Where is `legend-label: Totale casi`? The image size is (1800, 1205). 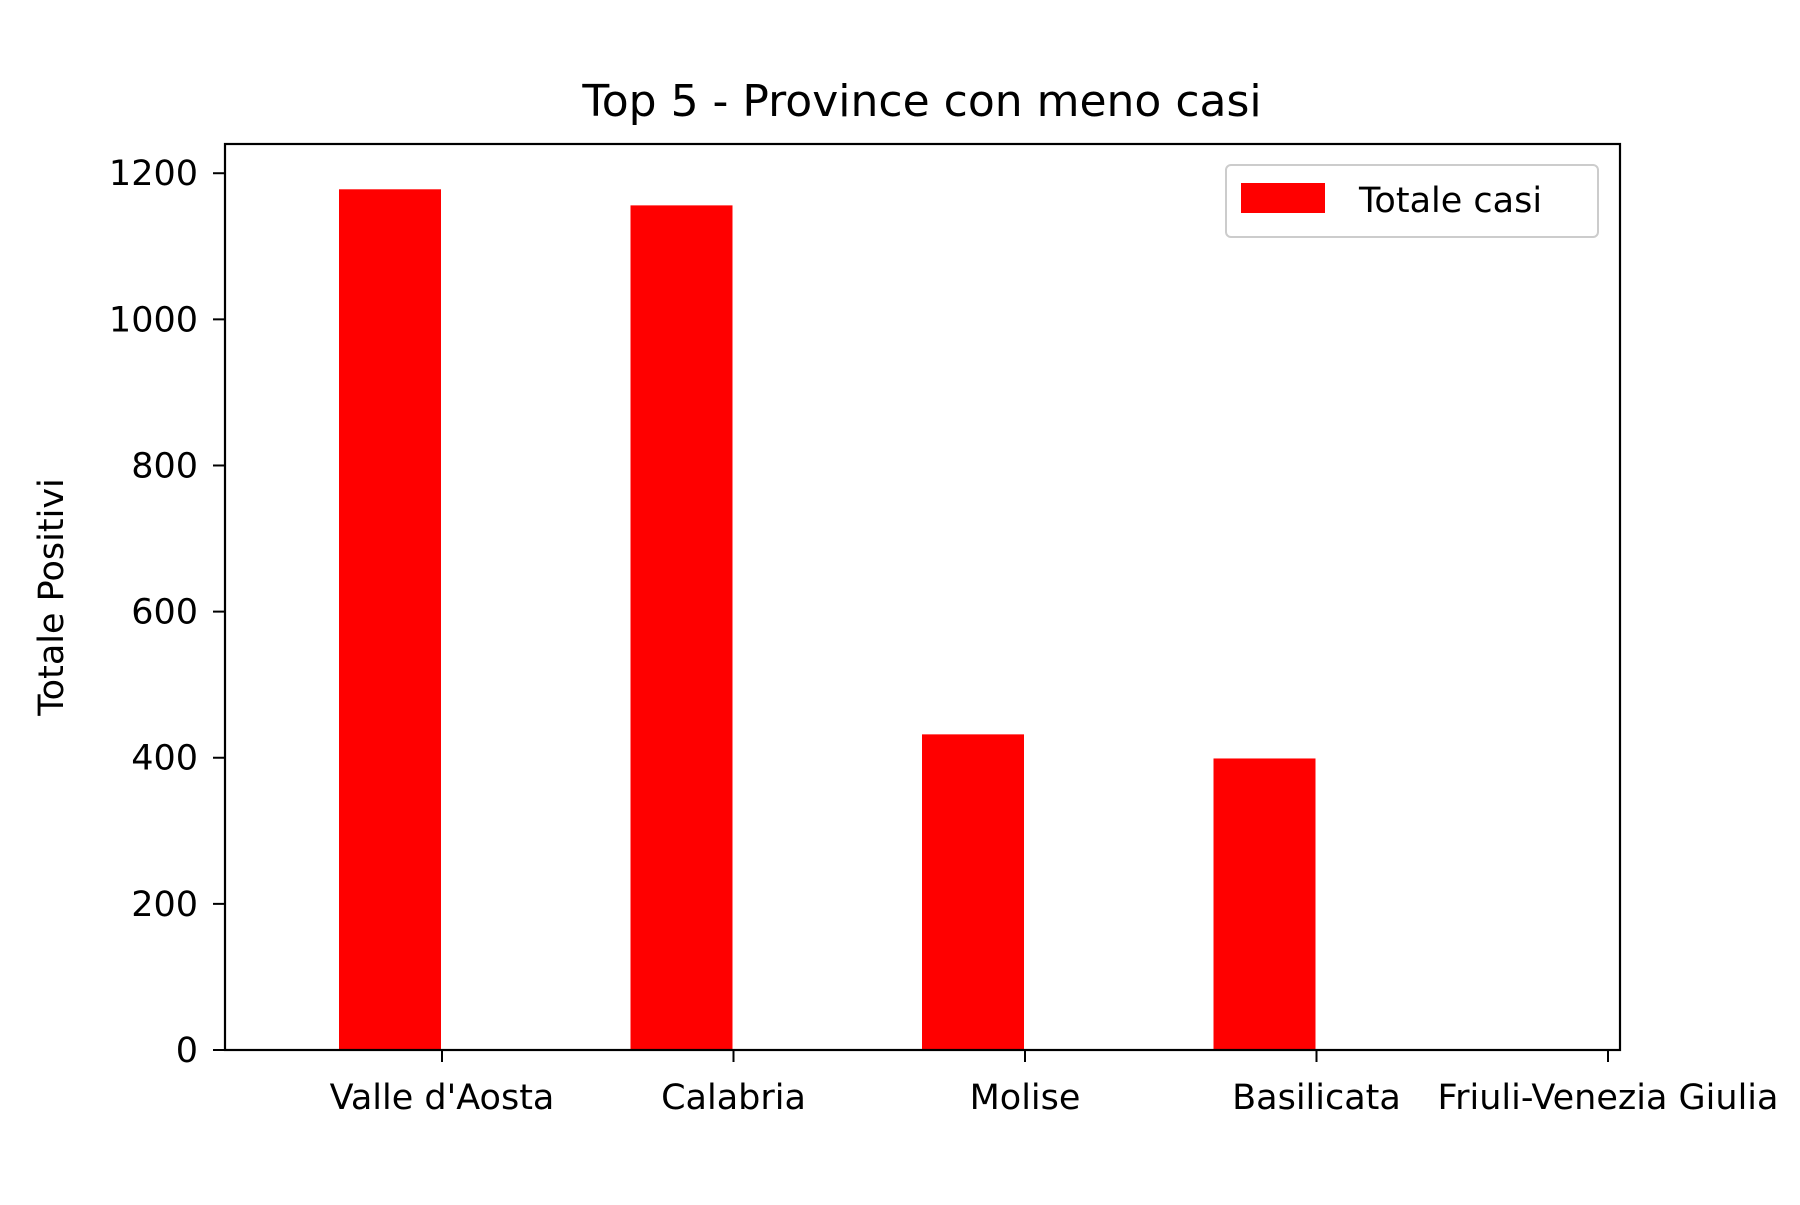
legend-label: Totale casi is located at coordinates (1450, 201).